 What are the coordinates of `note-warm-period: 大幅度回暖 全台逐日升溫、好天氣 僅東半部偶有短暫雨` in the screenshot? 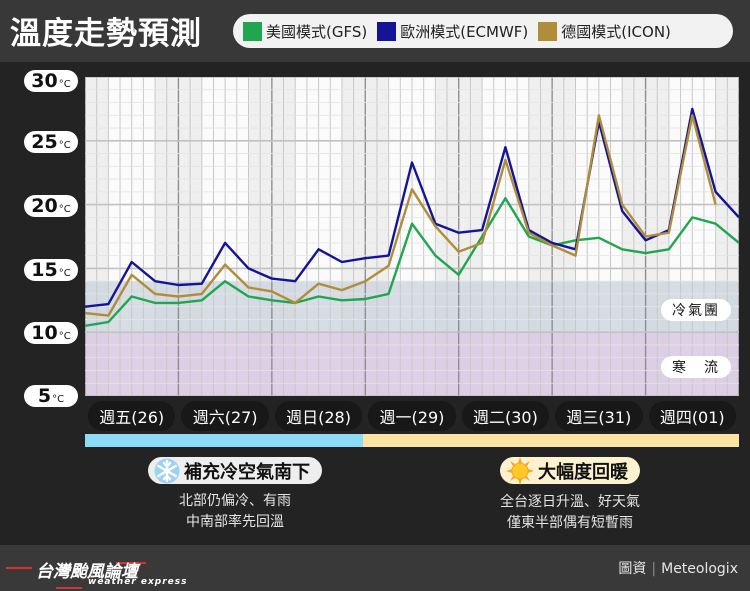 It's located at (570, 495).